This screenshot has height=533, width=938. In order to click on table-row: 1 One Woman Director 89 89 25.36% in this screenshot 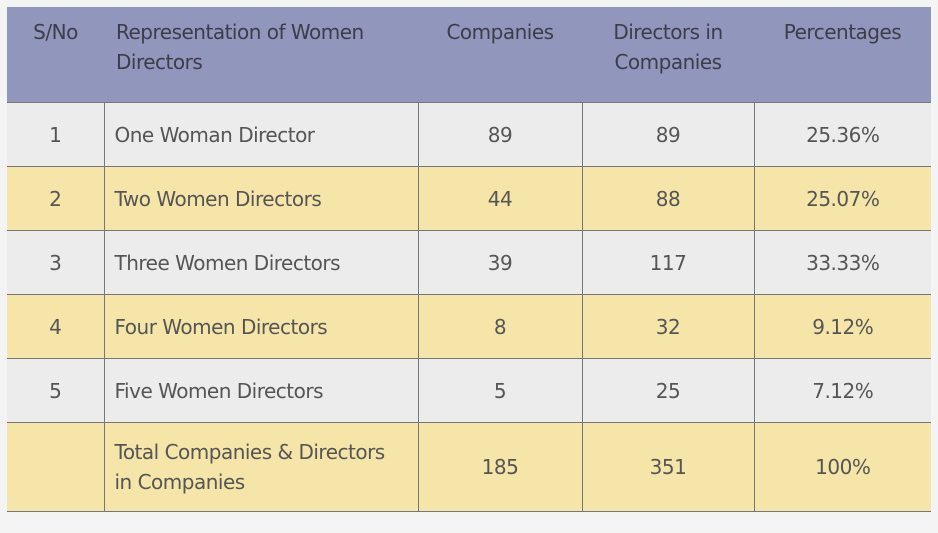, I will do `click(469, 134)`.